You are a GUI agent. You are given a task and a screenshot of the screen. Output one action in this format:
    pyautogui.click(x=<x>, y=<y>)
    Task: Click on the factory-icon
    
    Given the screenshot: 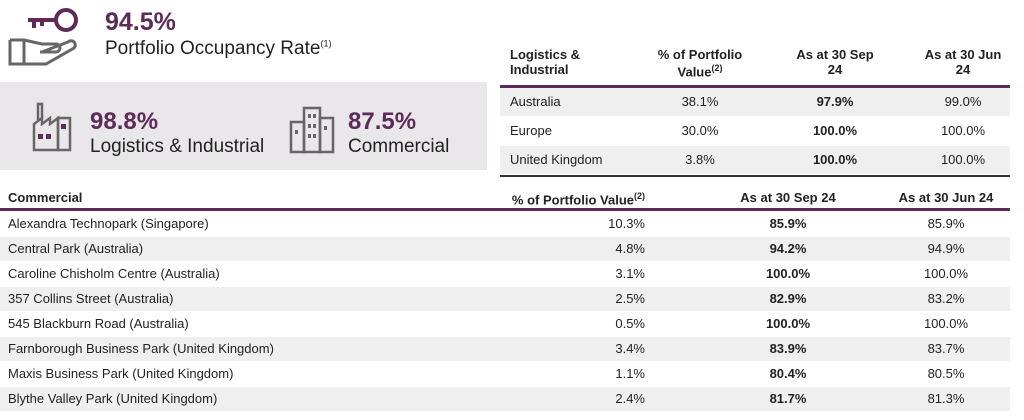 What is the action you would take?
    pyautogui.click(x=52, y=127)
    